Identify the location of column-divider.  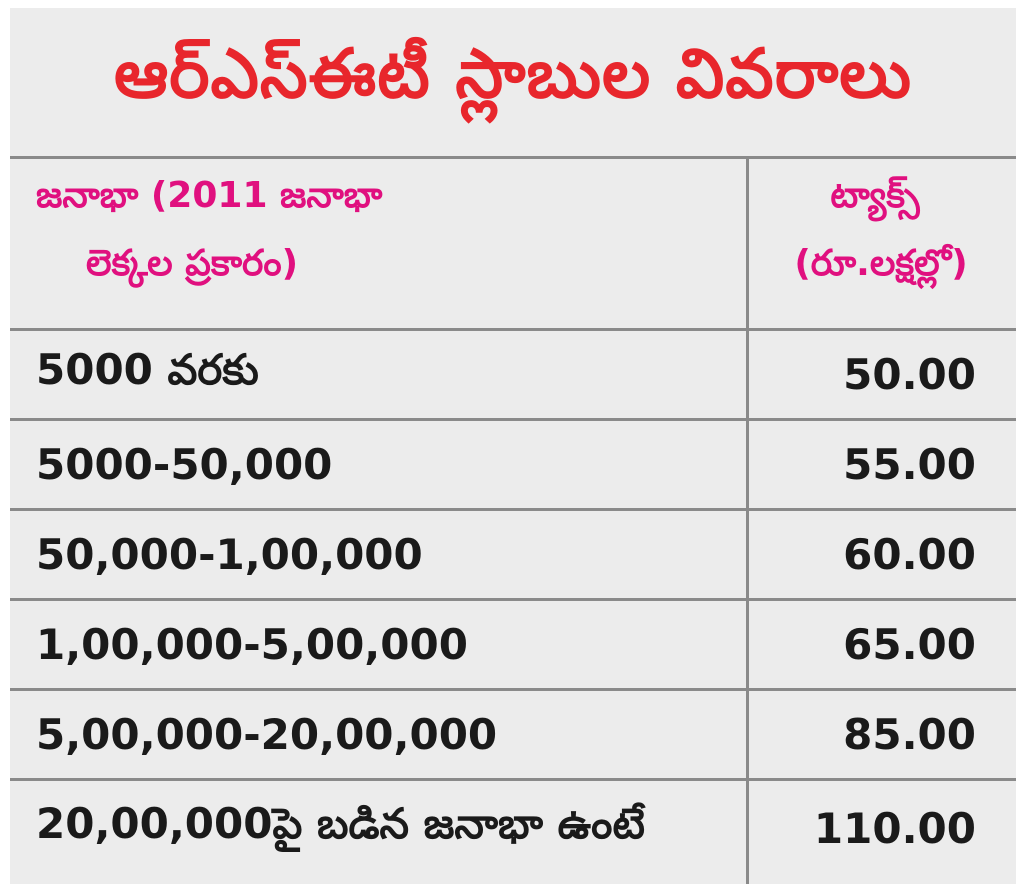
(747, 520).